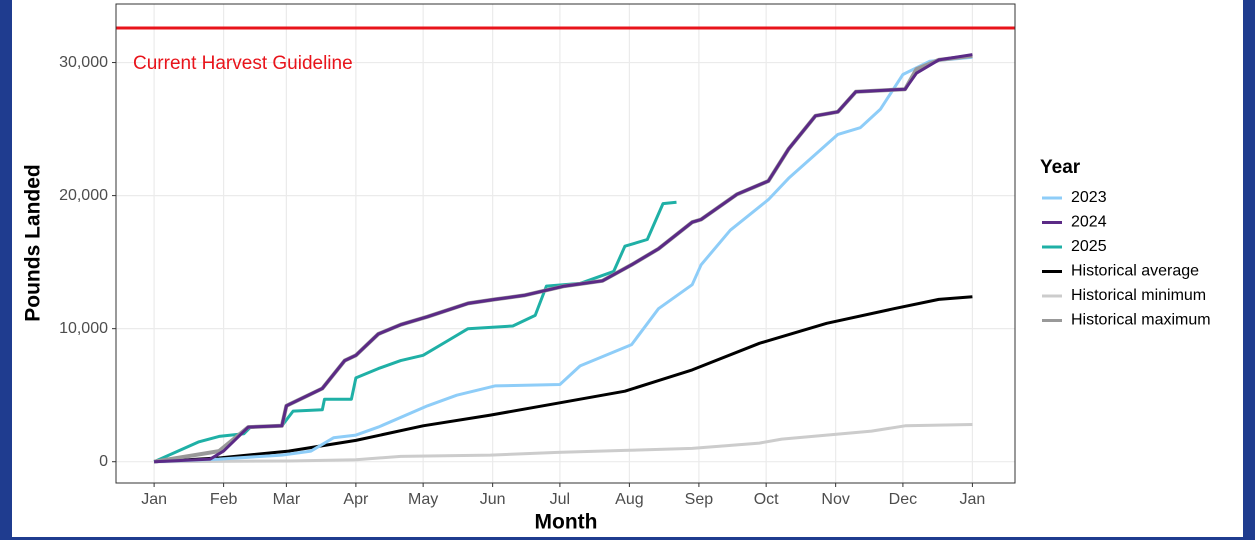 The height and width of the screenshot is (540, 1255). I want to click on y-tick-label: 0, so click(103, 461).